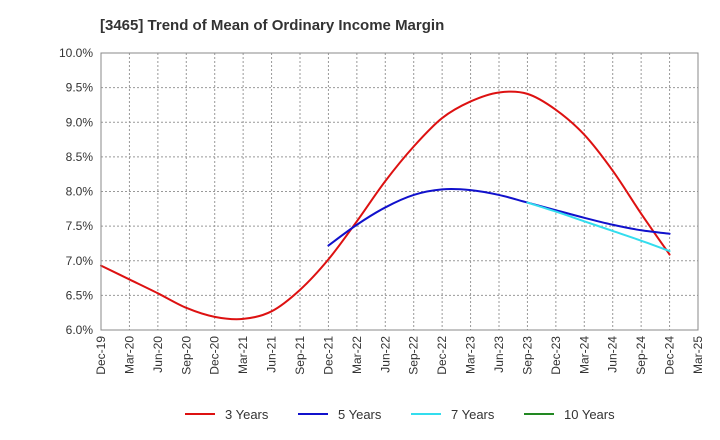  I want to click on x-tick-label: Dec-23, so click(556, 355).